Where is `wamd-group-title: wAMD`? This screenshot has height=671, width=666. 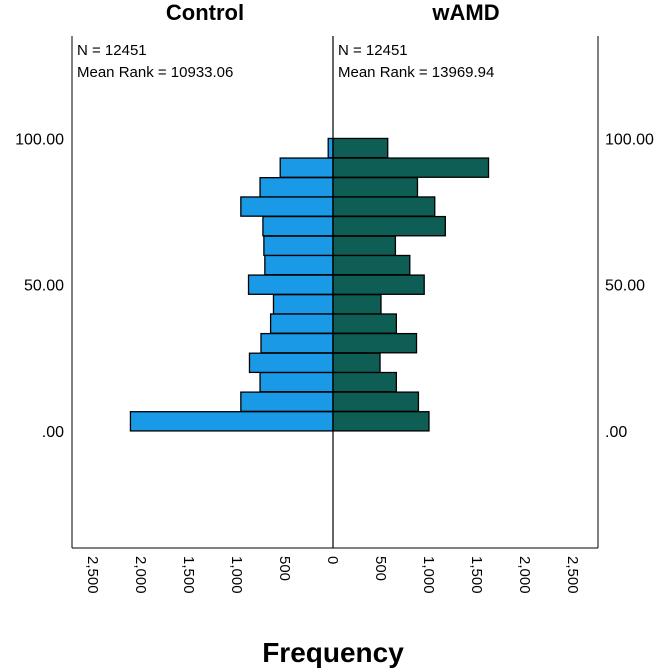 wamd-group-title: wAMD is located at coordinates (465, 12).